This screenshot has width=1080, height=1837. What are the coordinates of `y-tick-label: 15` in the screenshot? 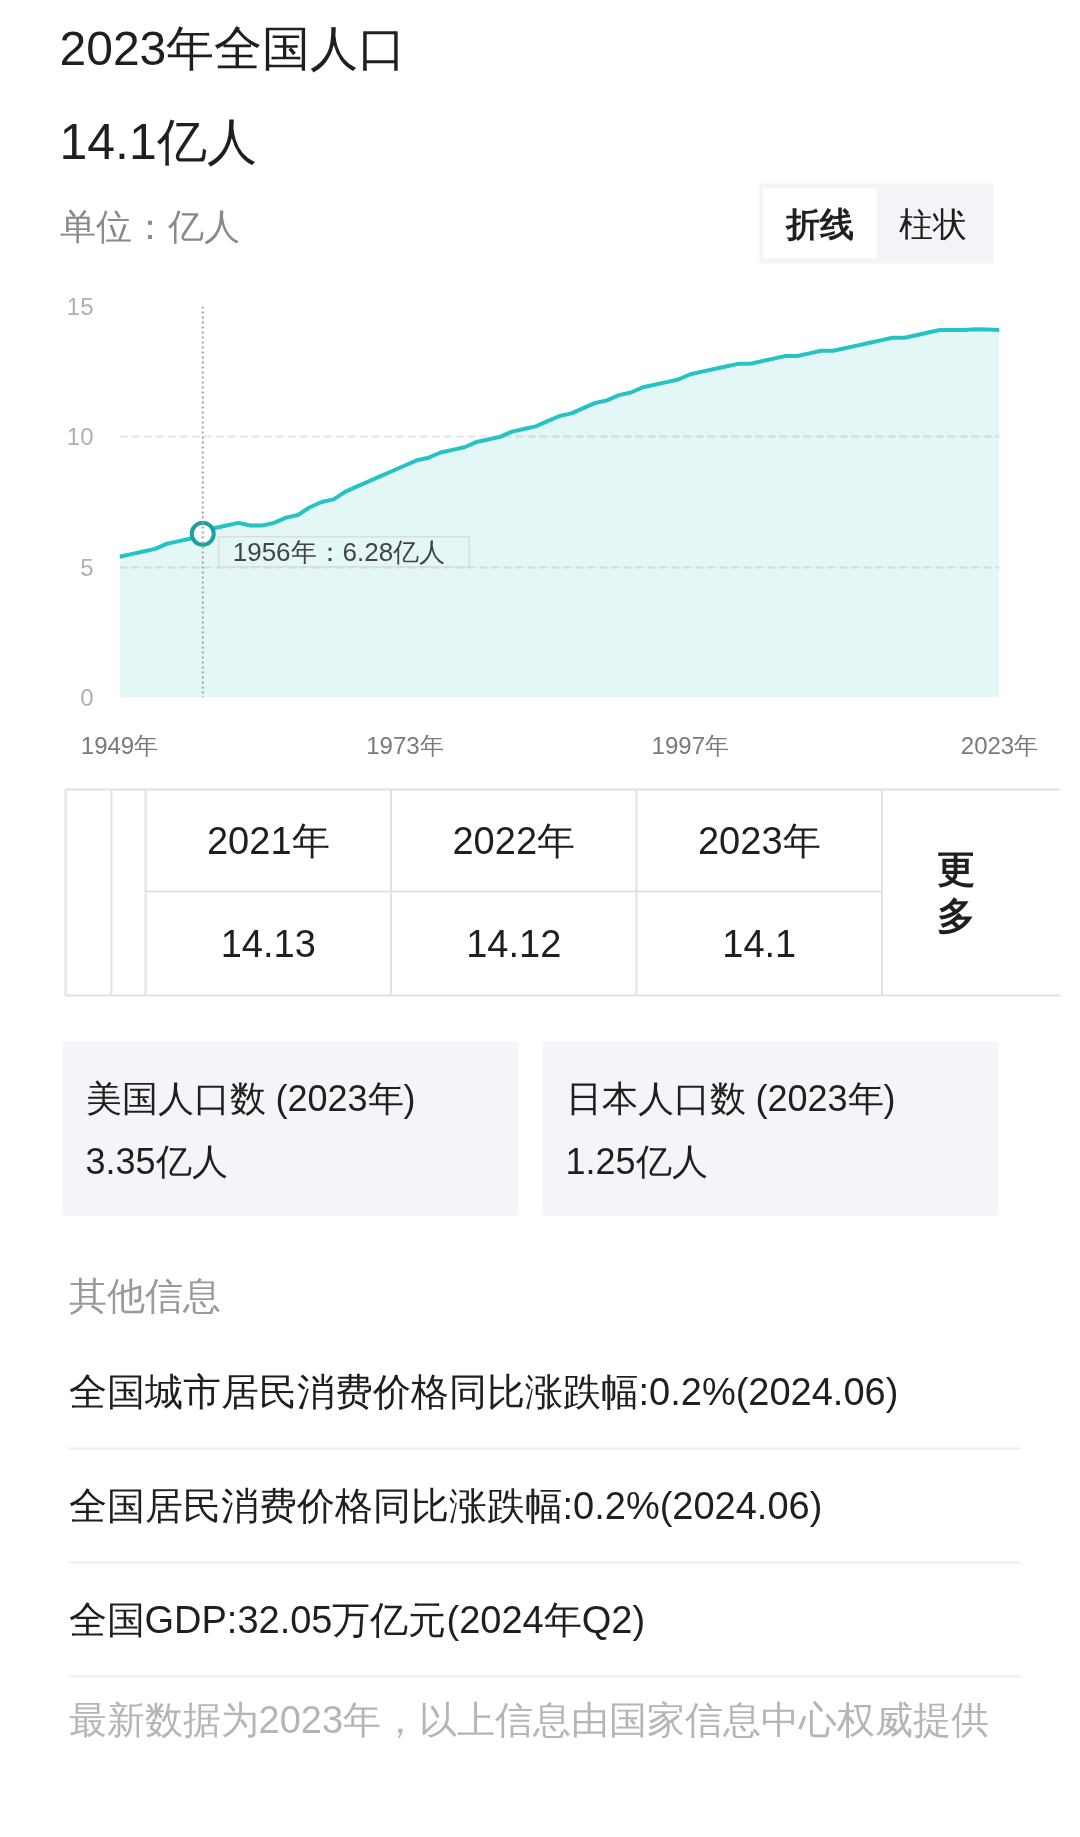 It's located at (80, 306).